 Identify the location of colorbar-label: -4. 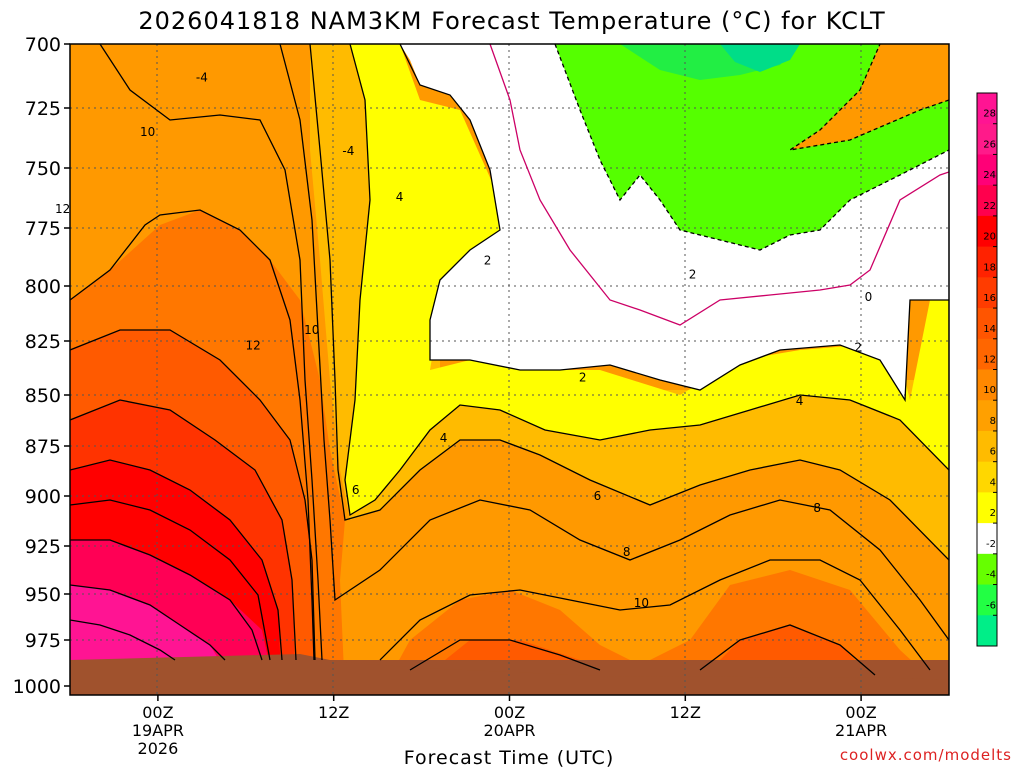
(991, 575).